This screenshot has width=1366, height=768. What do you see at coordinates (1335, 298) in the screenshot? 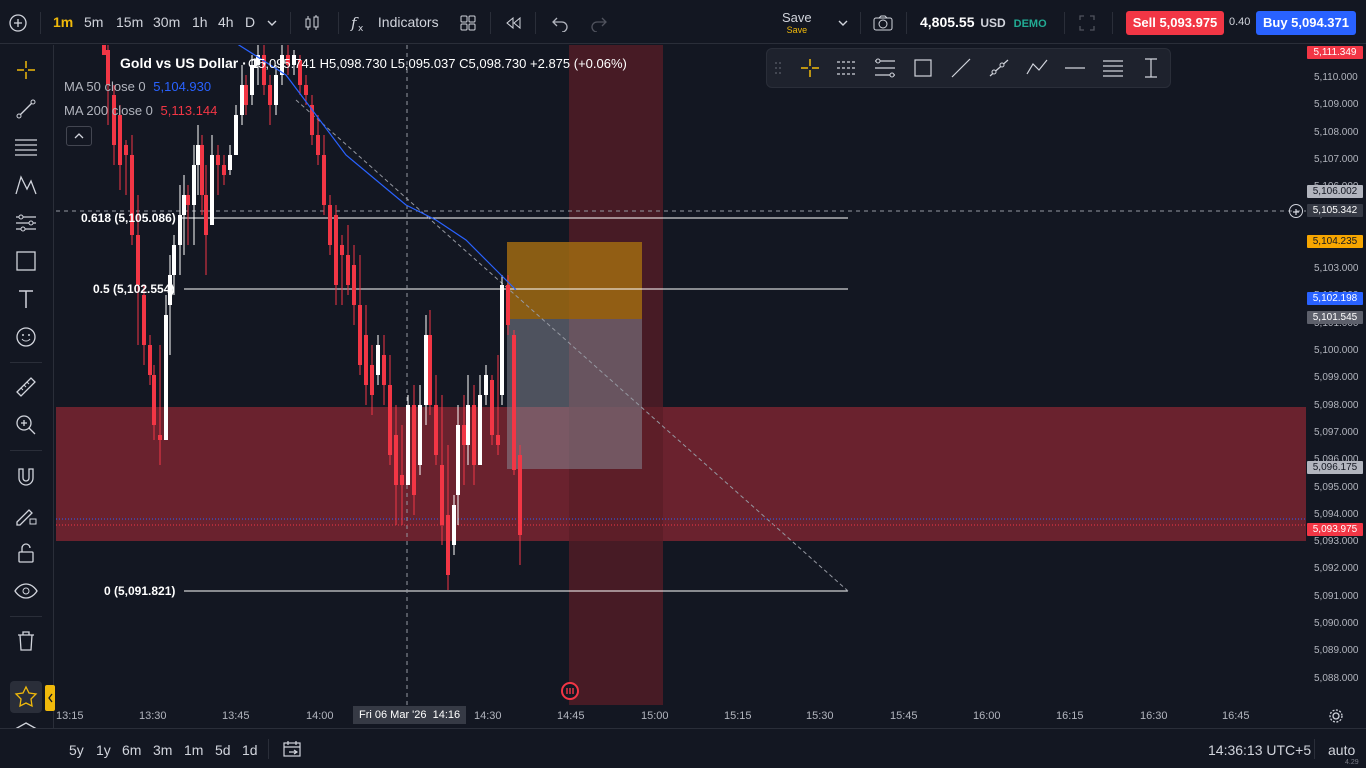
I see `price-badge-ma50: 5,102.198` at bounding box center [1335, 298].